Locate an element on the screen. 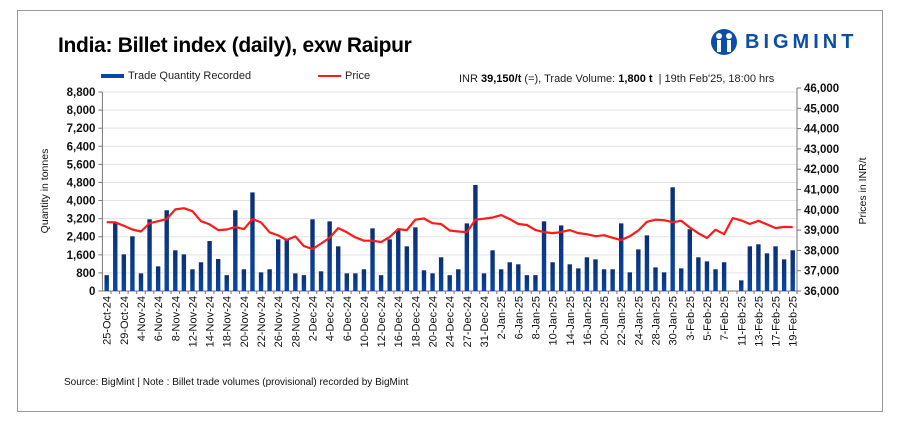 The height and width of the screenshot is (433, 901). y2-tick-label: 44,000 is located at coordinates (821, 130).